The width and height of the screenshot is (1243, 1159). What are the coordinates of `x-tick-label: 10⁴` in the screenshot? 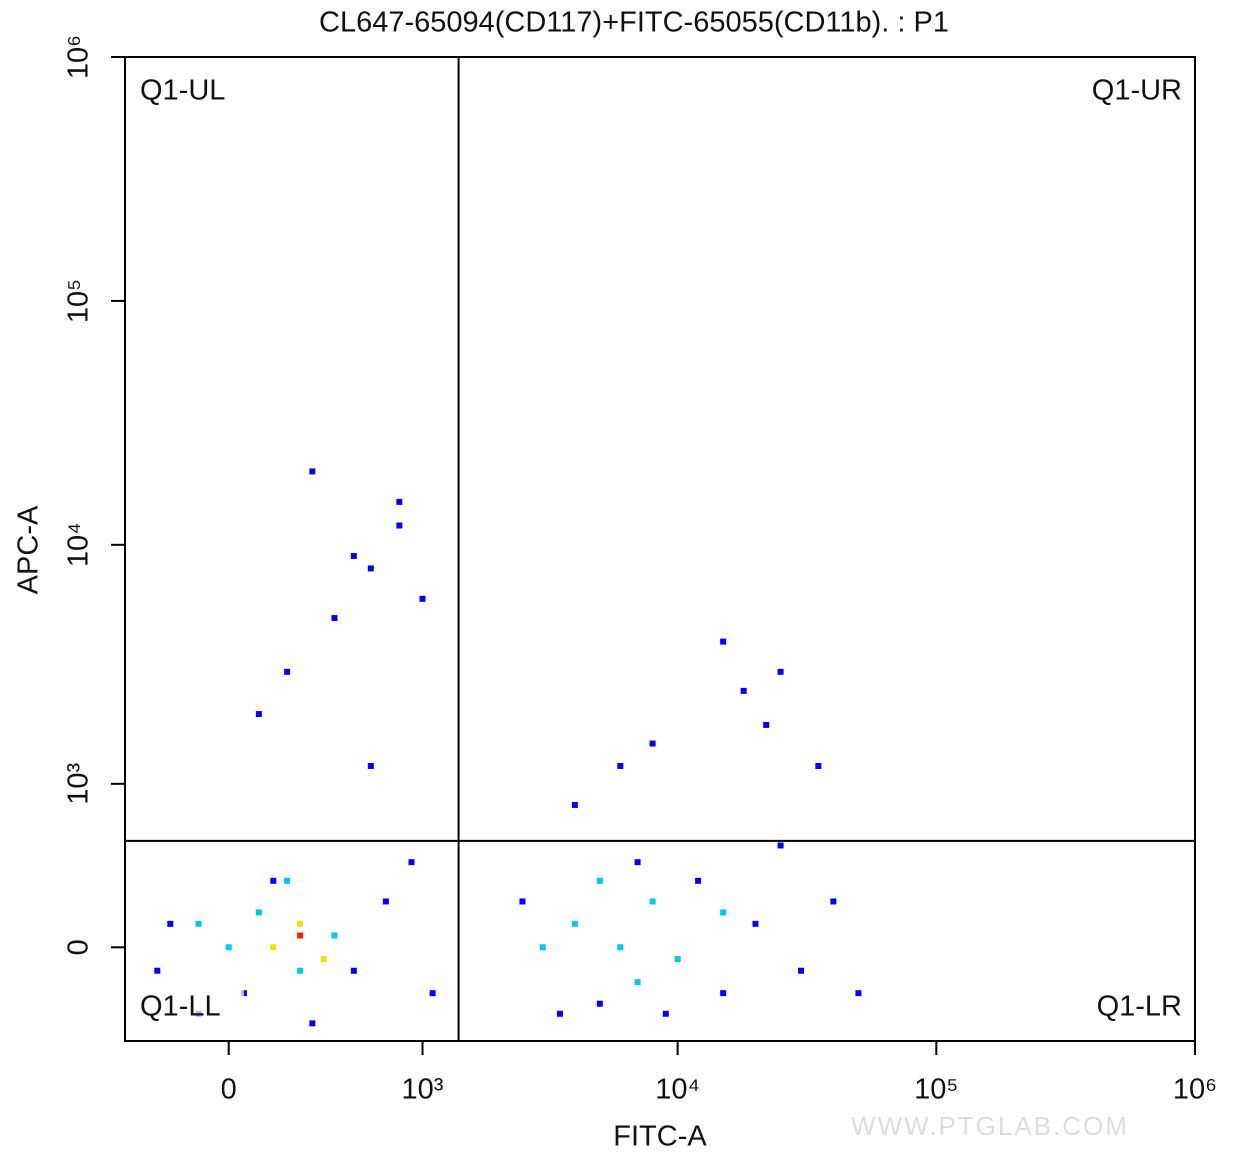 It's located at (677, 1090).